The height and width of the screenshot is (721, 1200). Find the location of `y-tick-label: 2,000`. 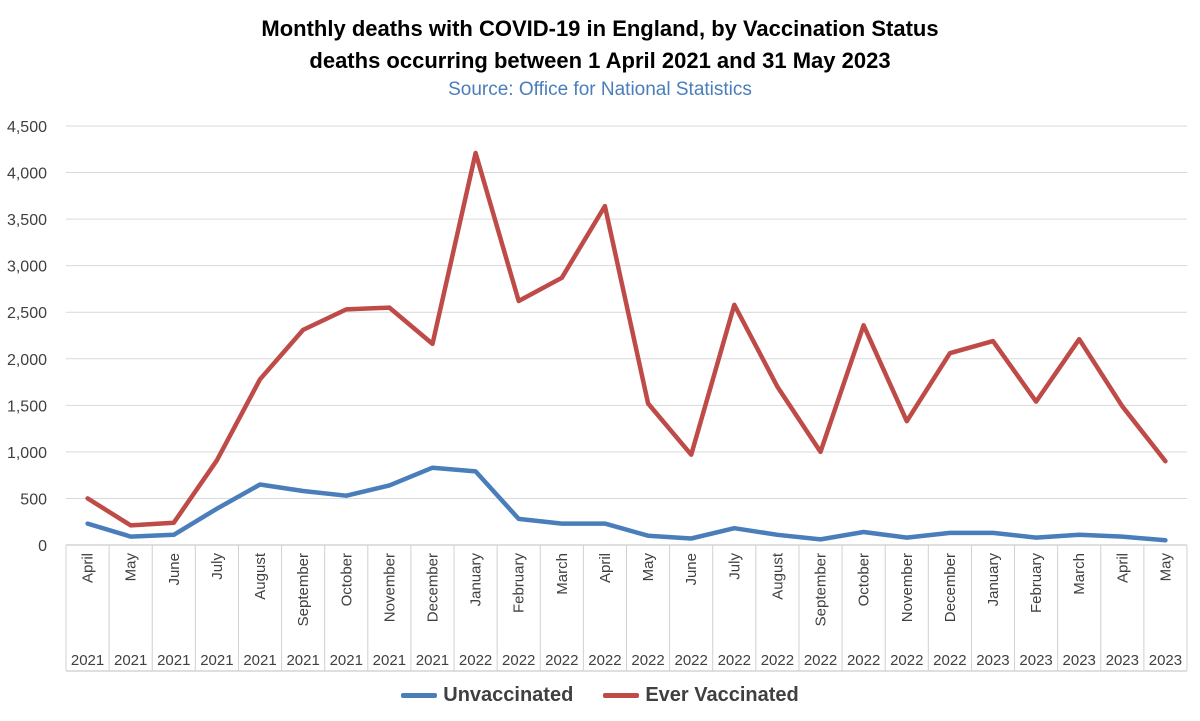

y-tick-label: 2,000 is located at coordinates (27, 360).